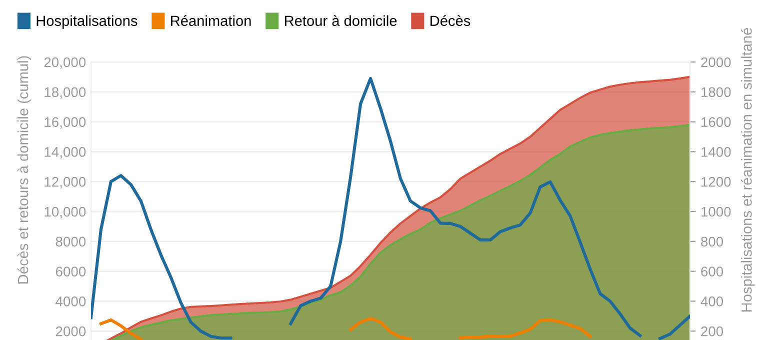  Describe the element at coordinates (65, 123) in the screenshot. I see `y-tick-label: 16,000` at that location.